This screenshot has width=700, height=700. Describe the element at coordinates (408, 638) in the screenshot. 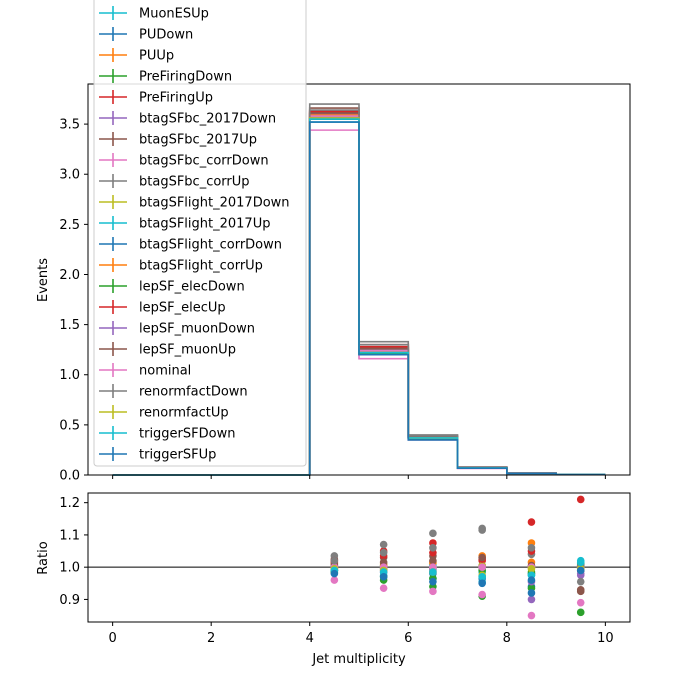

I see `ratio-x-tick-label: 6` at that location.